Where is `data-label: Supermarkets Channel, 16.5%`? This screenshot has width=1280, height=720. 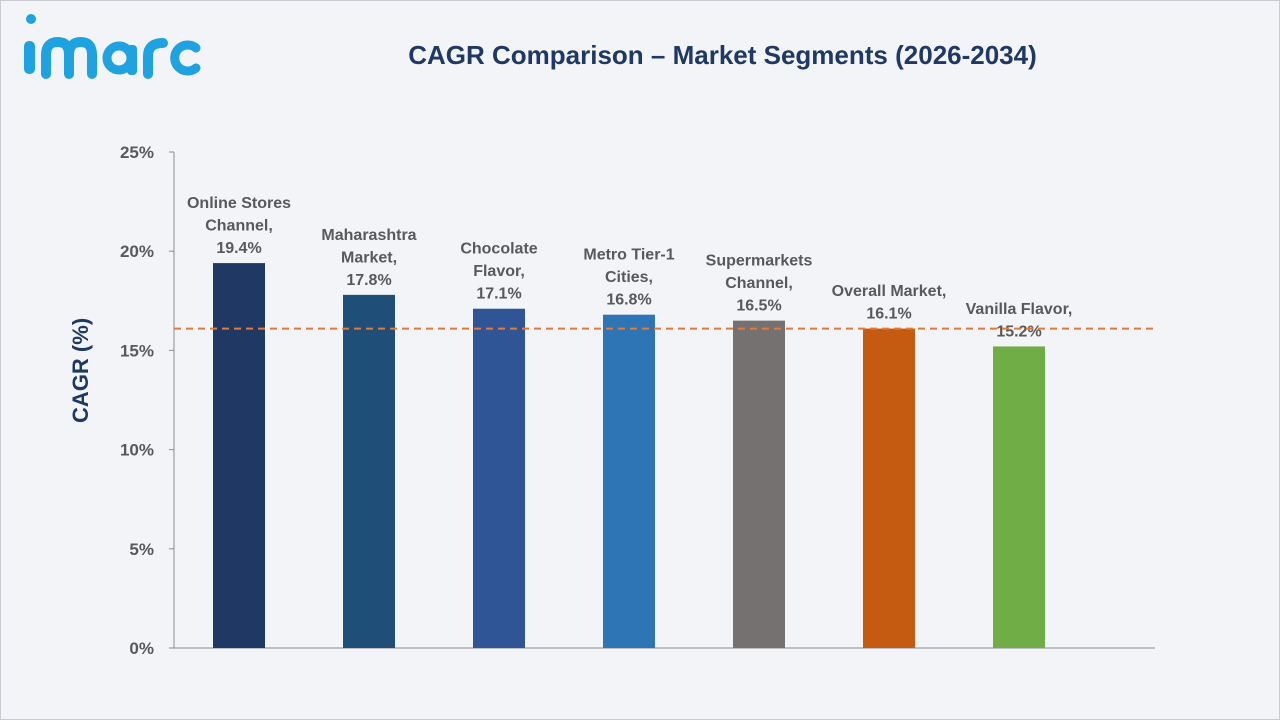 data-label: Supermarkets Channel, 16.5% is located at coordinates (759, 284).